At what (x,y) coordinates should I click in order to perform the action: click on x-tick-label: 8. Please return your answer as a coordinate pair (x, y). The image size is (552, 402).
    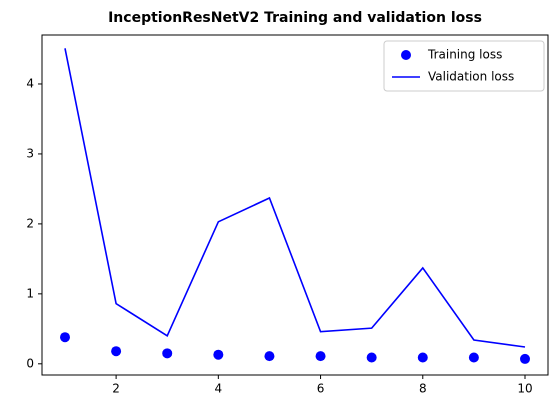
    Looking at the image, I should click on (423, 389).